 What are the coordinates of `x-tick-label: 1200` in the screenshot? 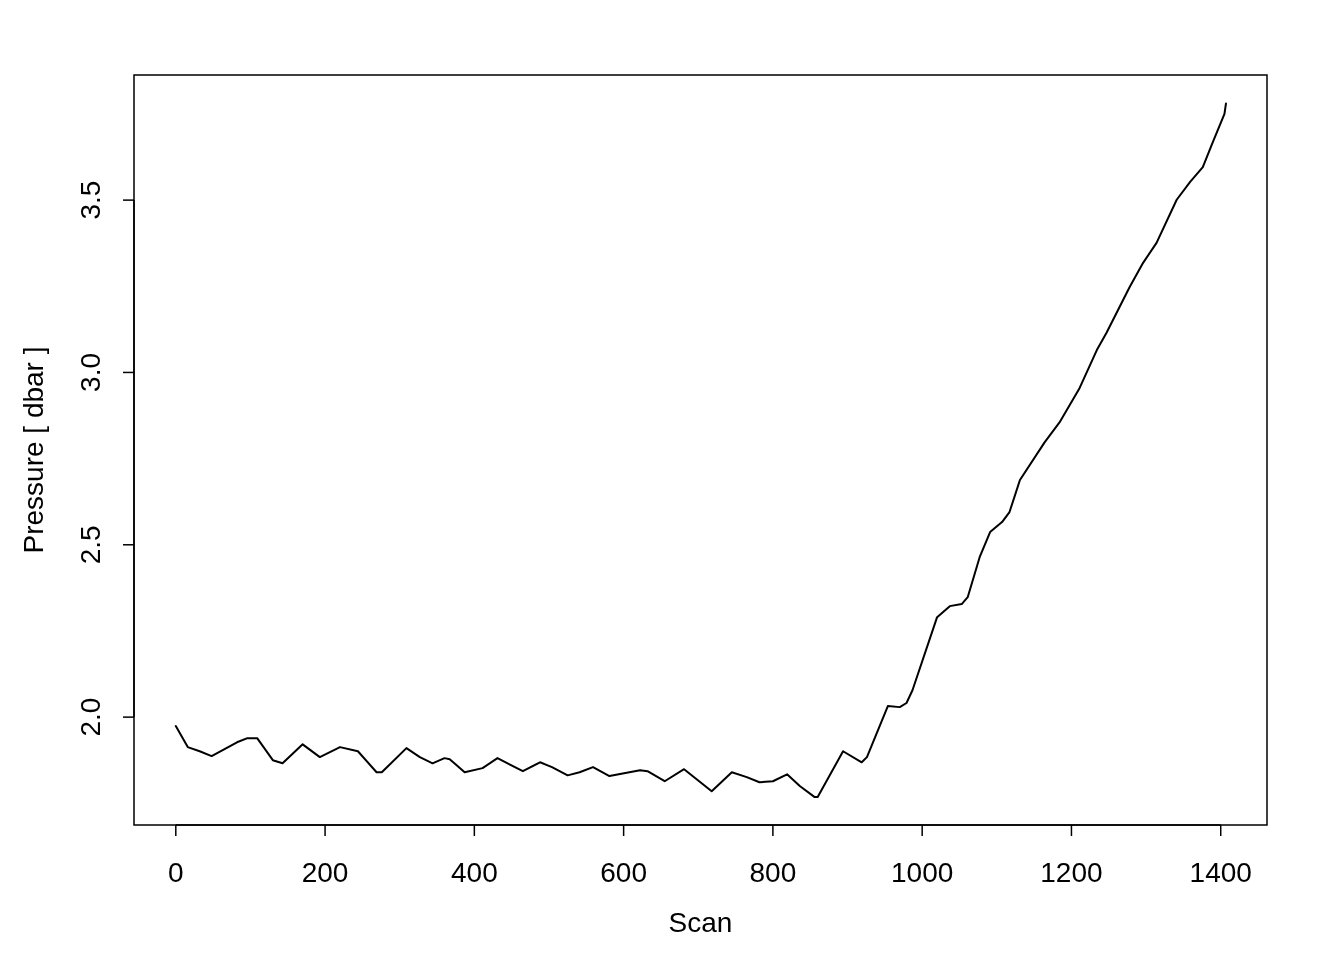 It's located at (1071, 872).